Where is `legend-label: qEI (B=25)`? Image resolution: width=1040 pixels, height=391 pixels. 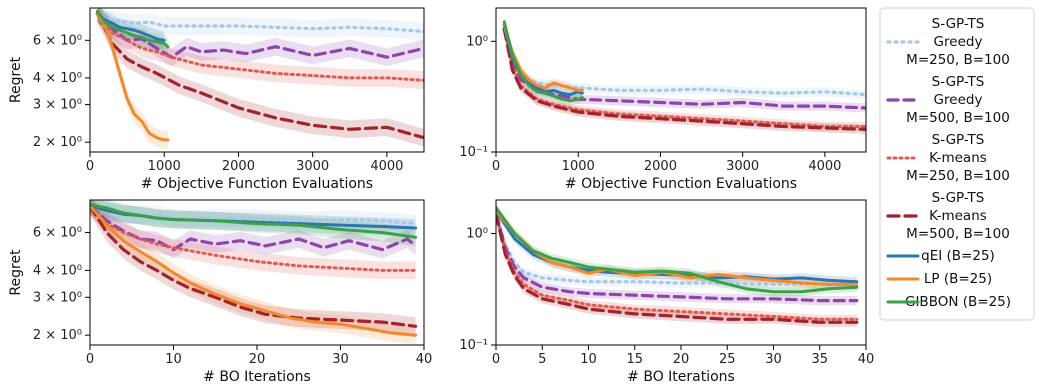
legend-label: qEI (B=25) is located at coordinates (958, 256).